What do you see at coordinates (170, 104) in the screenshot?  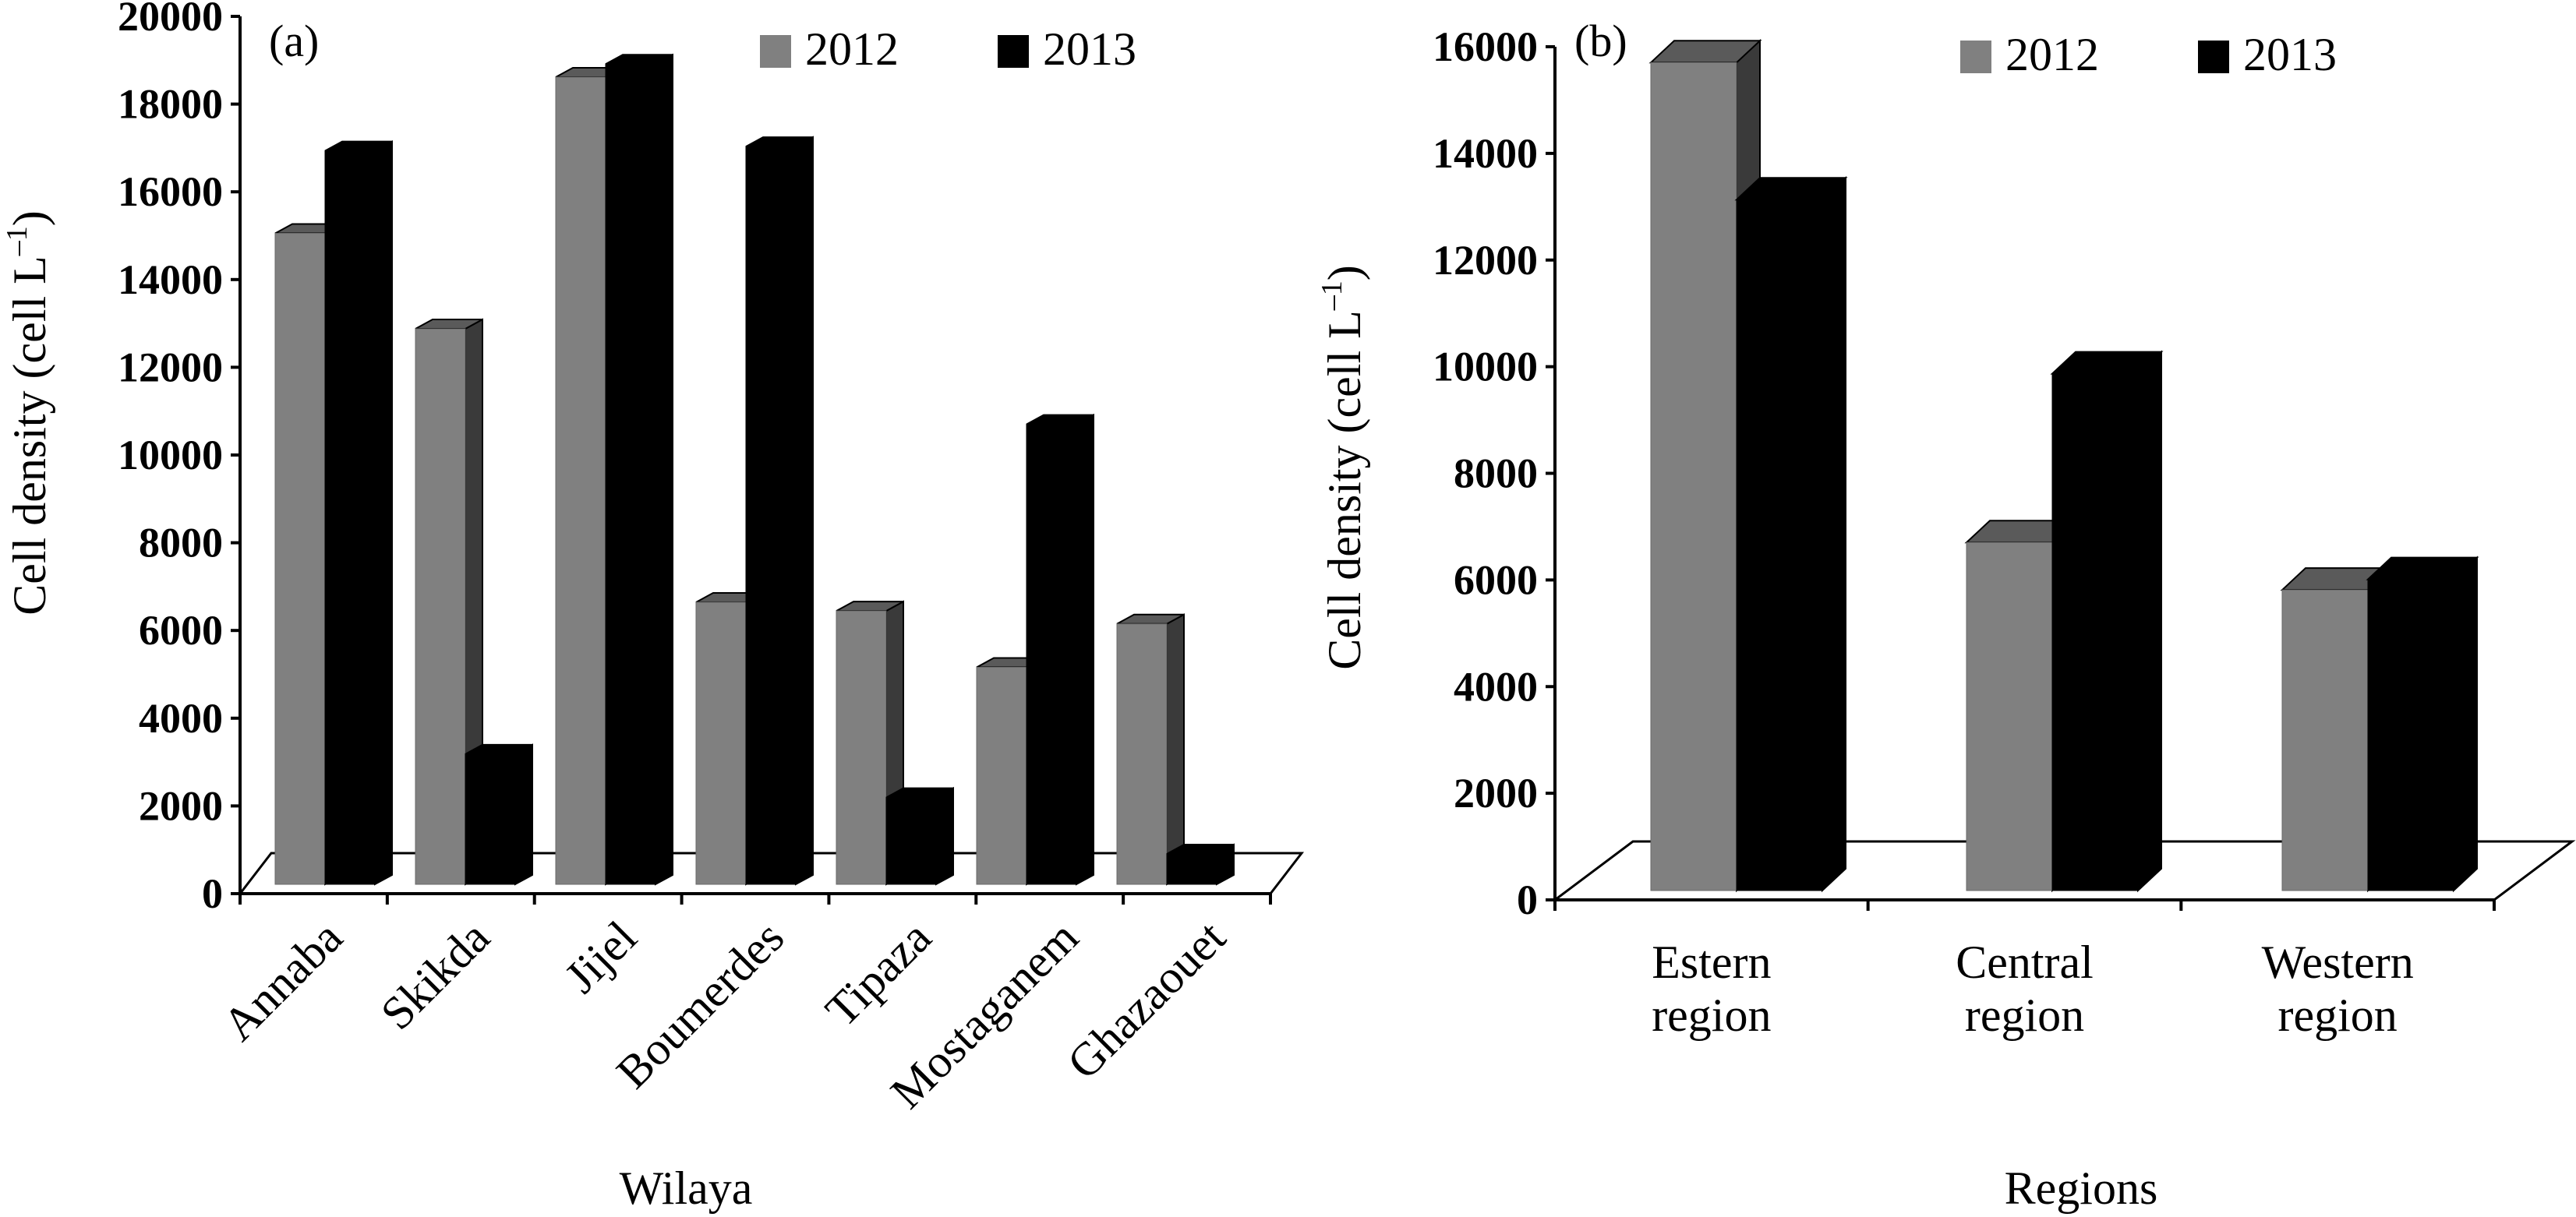 I see `y-tick-label: 18000` at bounding box center [170, 104].